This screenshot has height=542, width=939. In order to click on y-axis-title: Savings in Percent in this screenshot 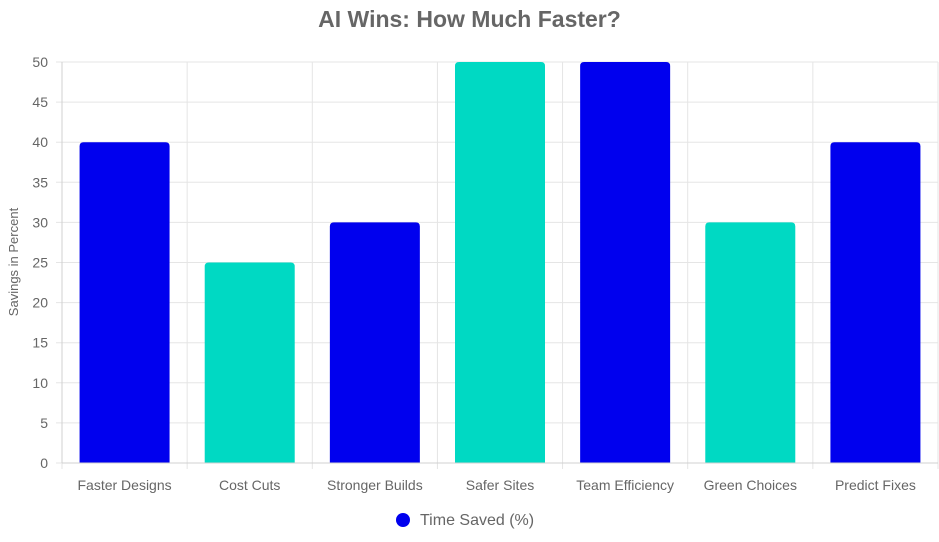, I will do `click(13, 261)`.